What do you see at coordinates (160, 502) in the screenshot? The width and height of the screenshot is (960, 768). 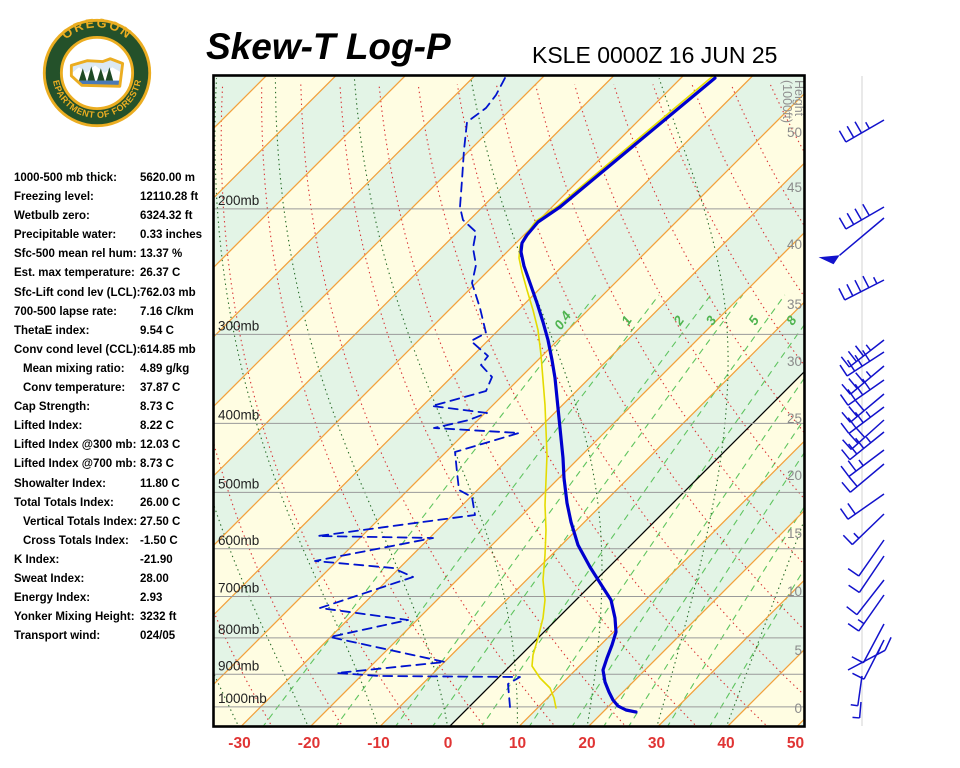 I see `stat-value: 26.00 C` at bounding box center [160, 502].